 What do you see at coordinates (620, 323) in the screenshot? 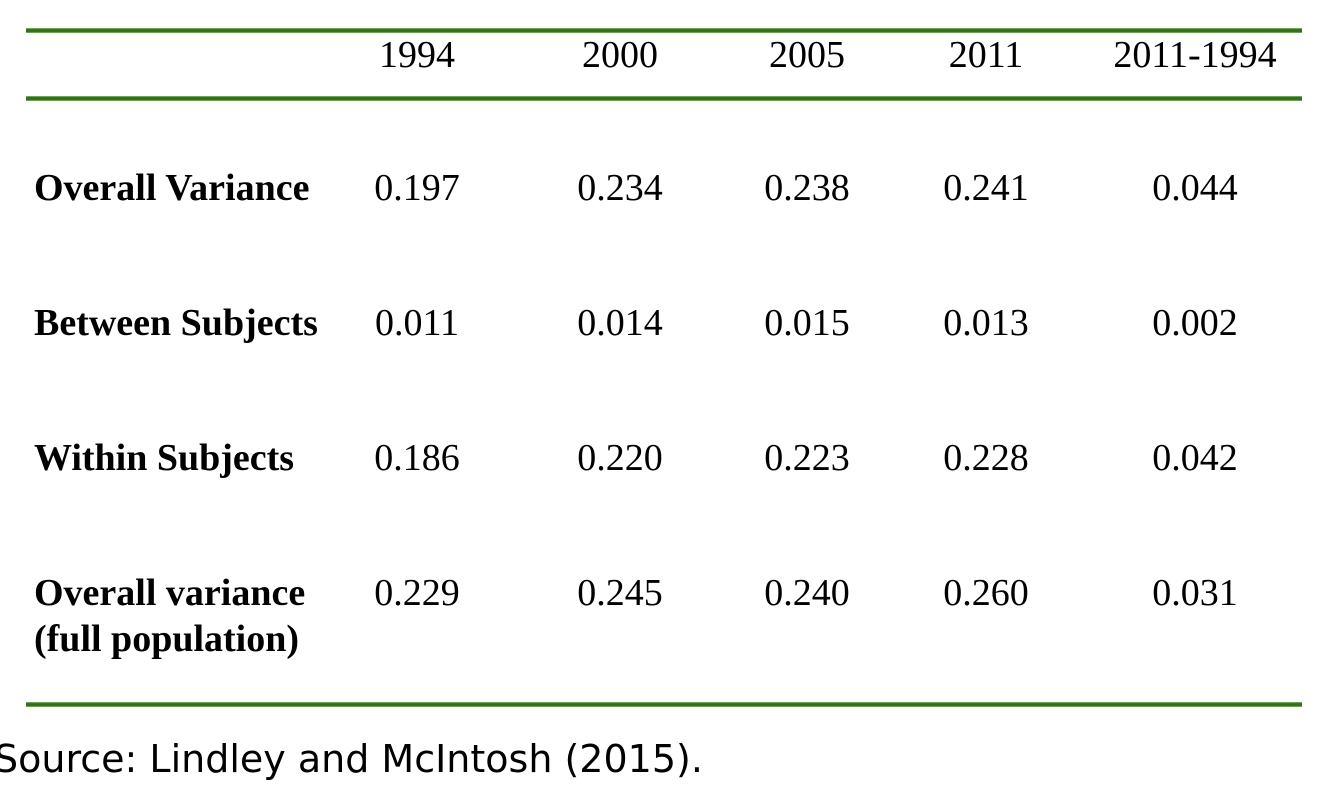
I see `cell-value: 0.014` at bounding box center [620, 323].